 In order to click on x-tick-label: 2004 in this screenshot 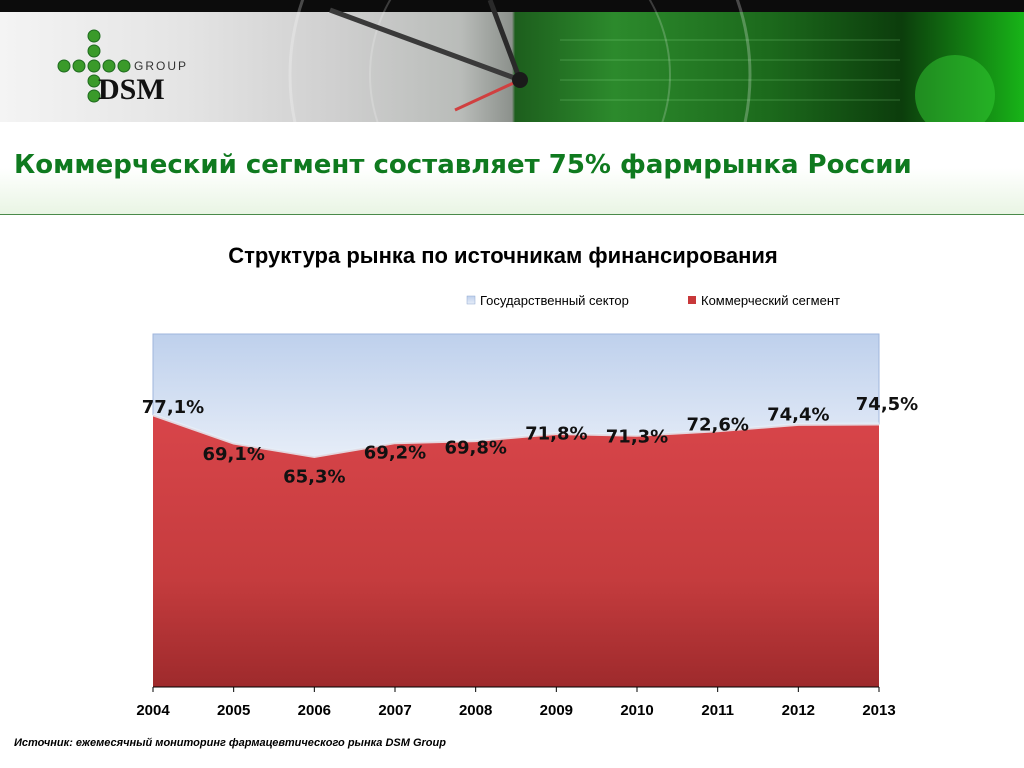, I will do `click(153, 710)`.